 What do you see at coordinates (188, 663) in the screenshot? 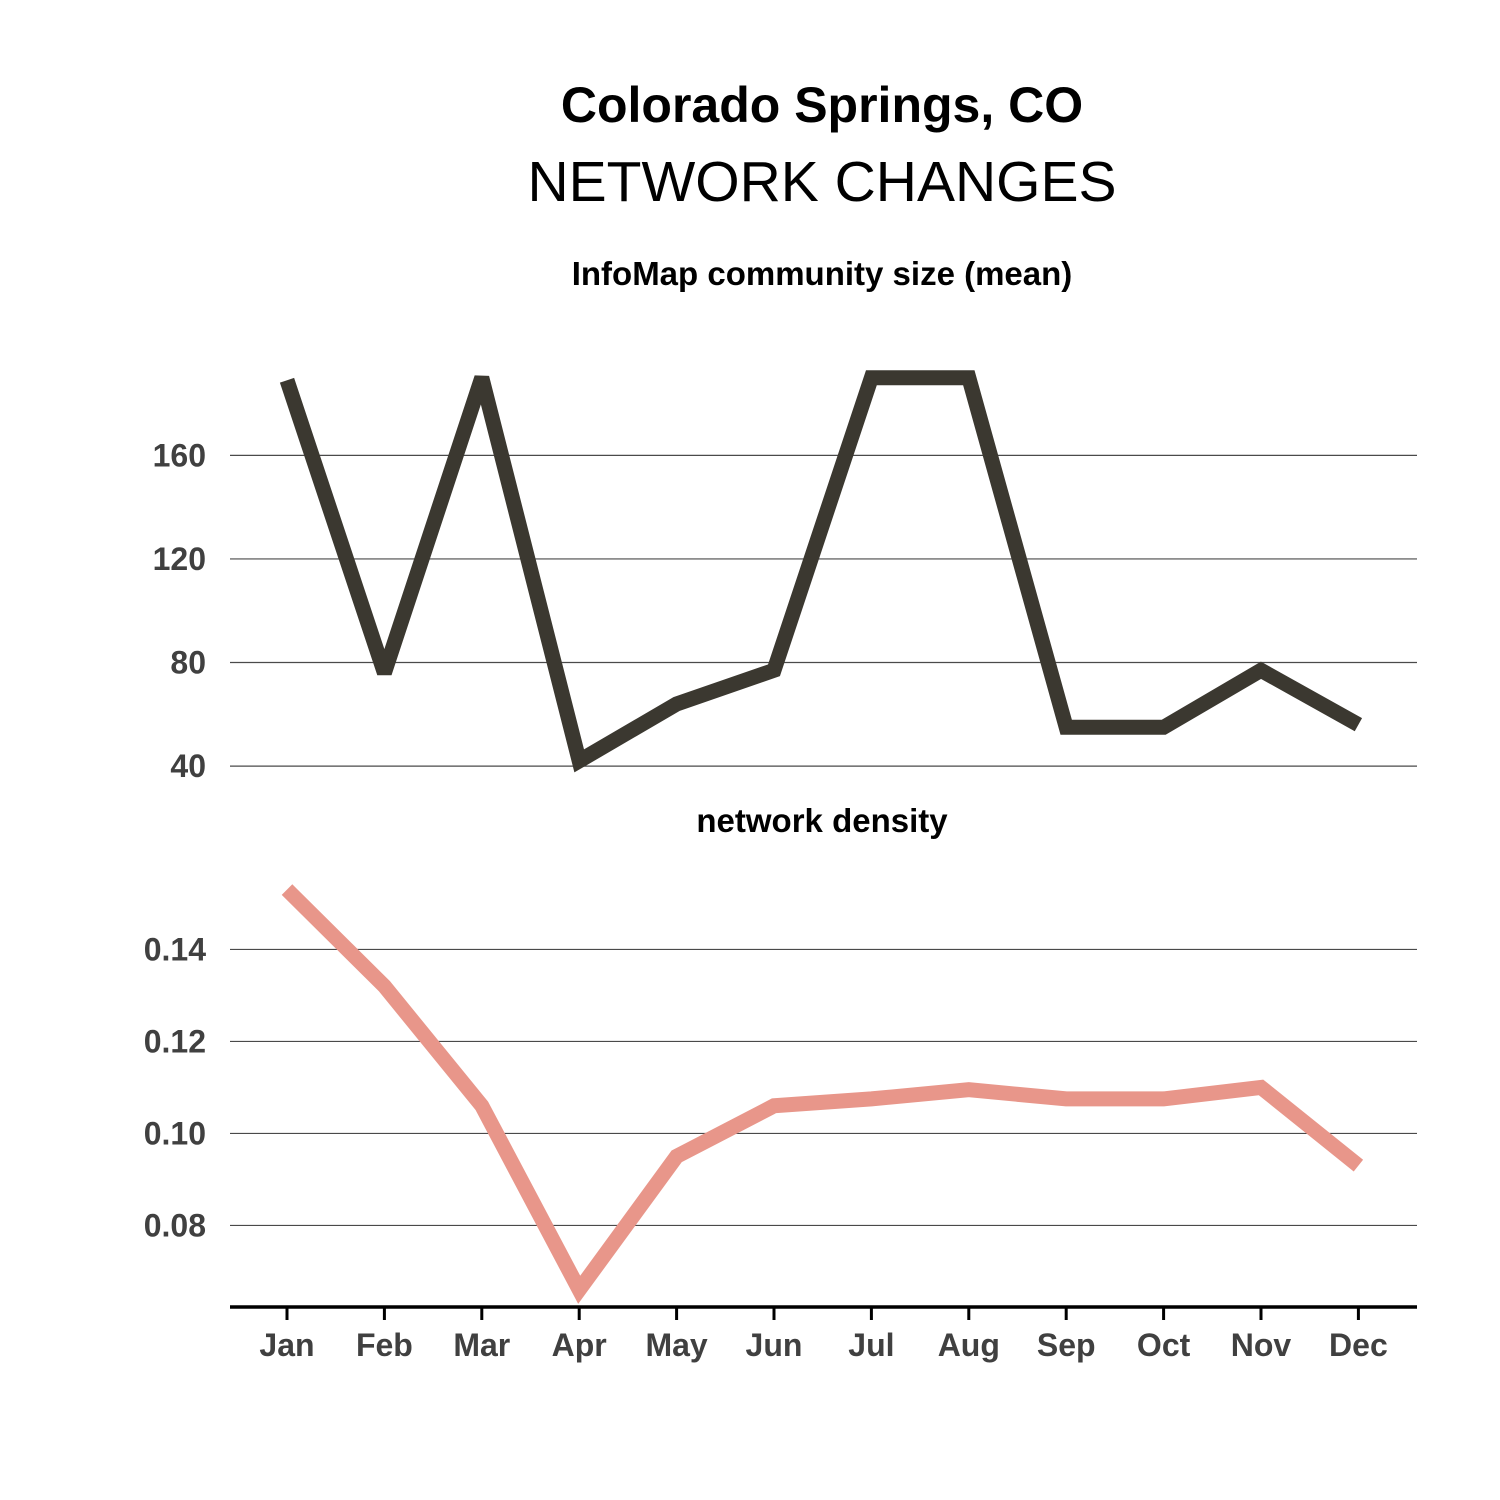
I see `y-tick-label-community-size: 80` at bounding box center [188, 663].